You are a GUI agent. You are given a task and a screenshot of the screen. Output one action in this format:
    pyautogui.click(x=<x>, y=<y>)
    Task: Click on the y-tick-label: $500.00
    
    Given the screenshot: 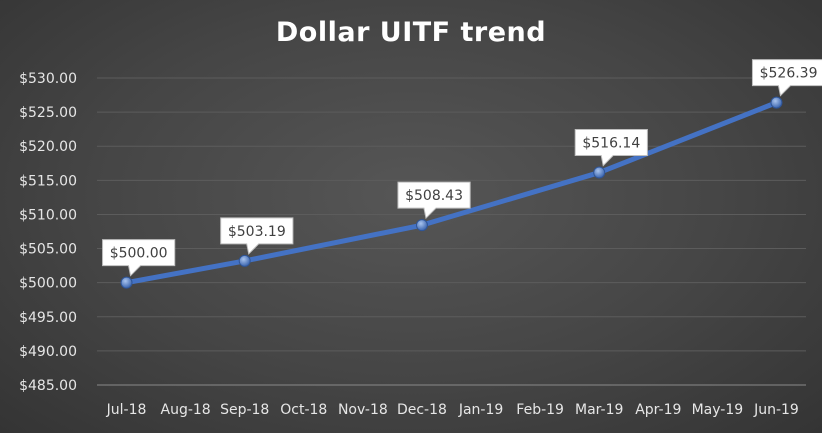 What is the action you would take?
    pyautogui.click(x=48, y=284)
    